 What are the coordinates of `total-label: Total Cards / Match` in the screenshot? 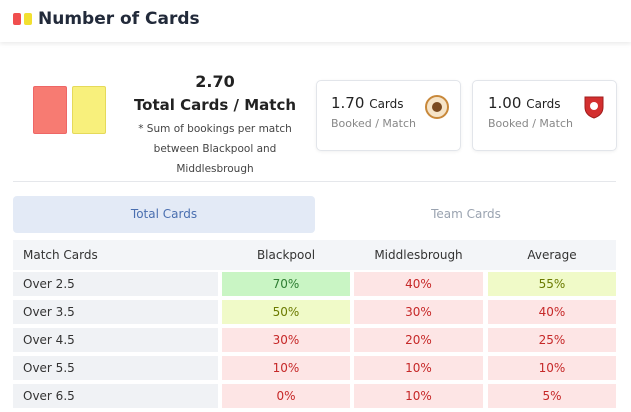 It's located at (215, 105).